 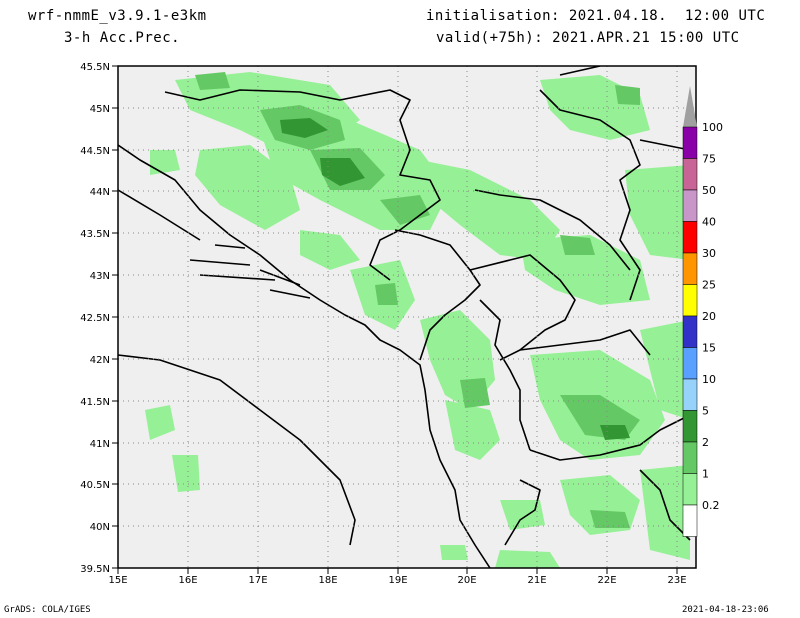 I want to click on lat-label: 40N, so click(x=100, y=527).